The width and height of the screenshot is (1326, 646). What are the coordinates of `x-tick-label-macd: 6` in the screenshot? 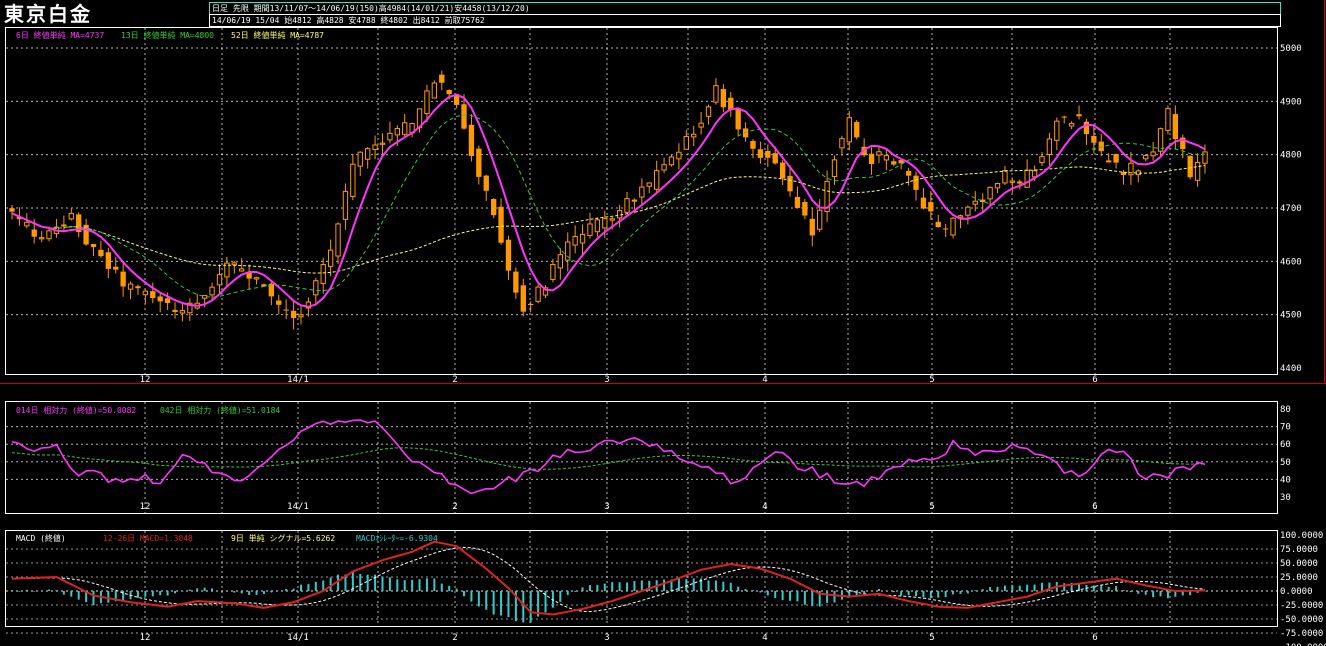 It's located at (1094, 638).